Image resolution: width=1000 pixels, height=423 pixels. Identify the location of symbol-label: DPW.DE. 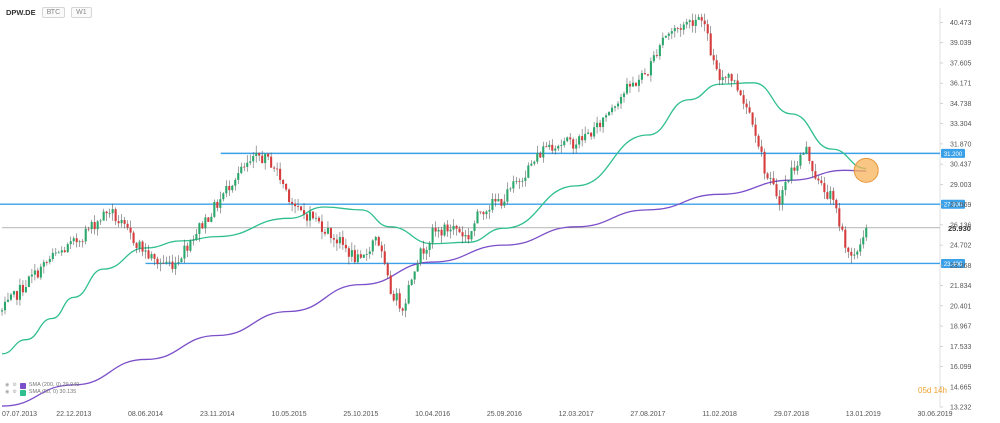
(21, 12).